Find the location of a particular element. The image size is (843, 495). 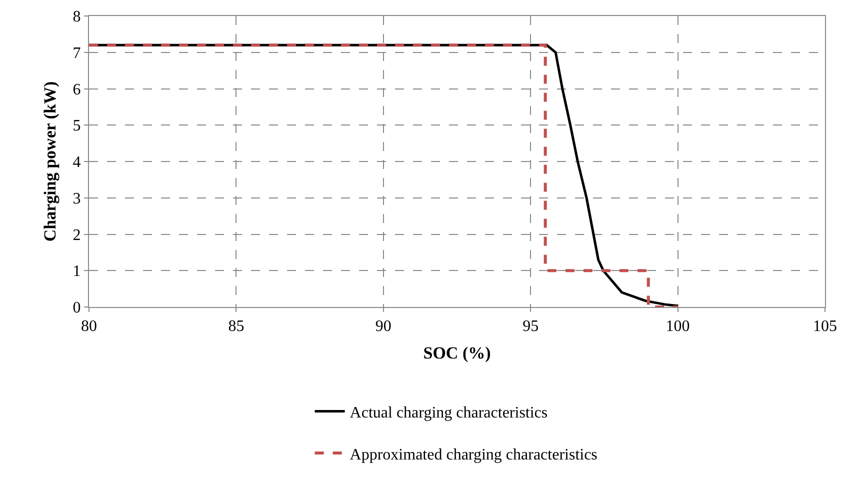

legend-label: Actual charging characteristics is located at coordinates (449, 413).